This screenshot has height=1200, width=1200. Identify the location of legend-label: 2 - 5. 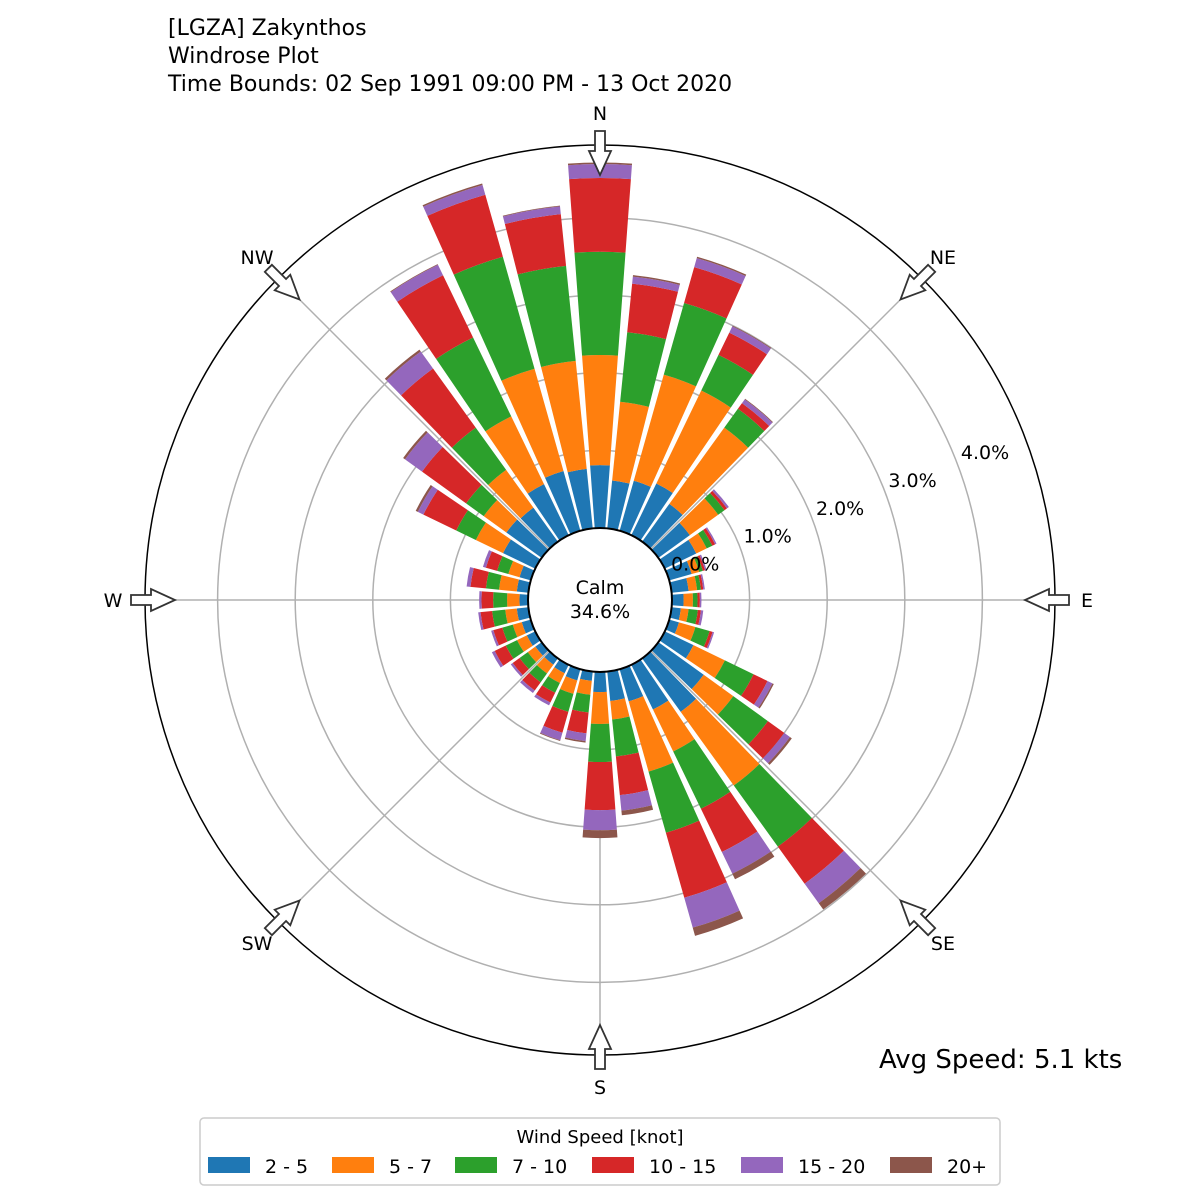
(286, 1167).